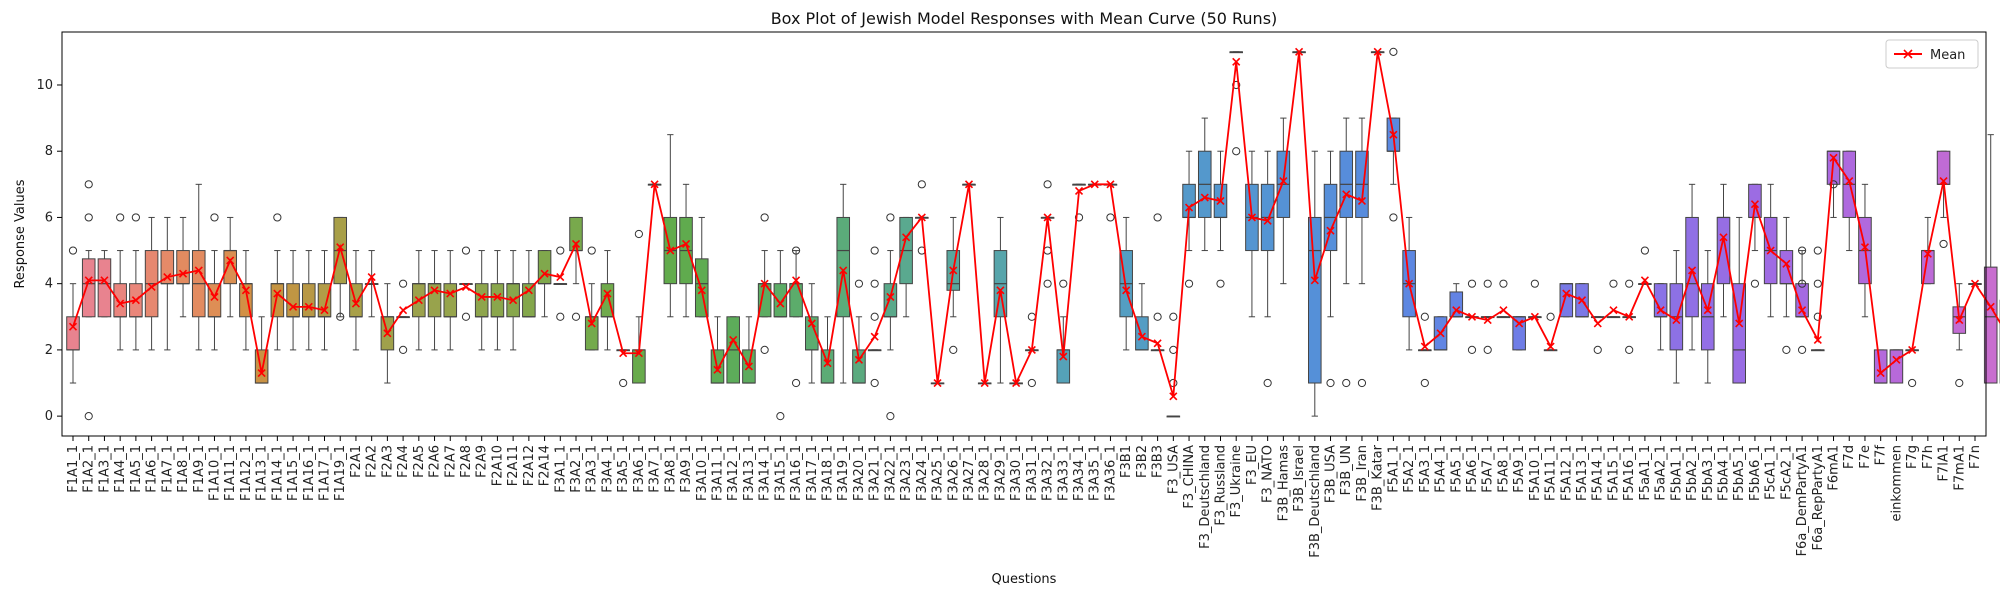  Describe the element at coordinates (922, 473) in the screenshot. I see `x-tick-label: F3A24_1` at that location.